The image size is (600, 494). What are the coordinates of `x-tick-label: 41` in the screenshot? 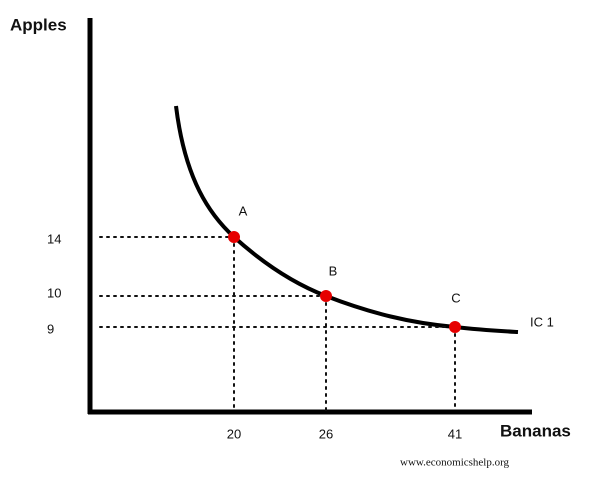 It's located at (455, 433).